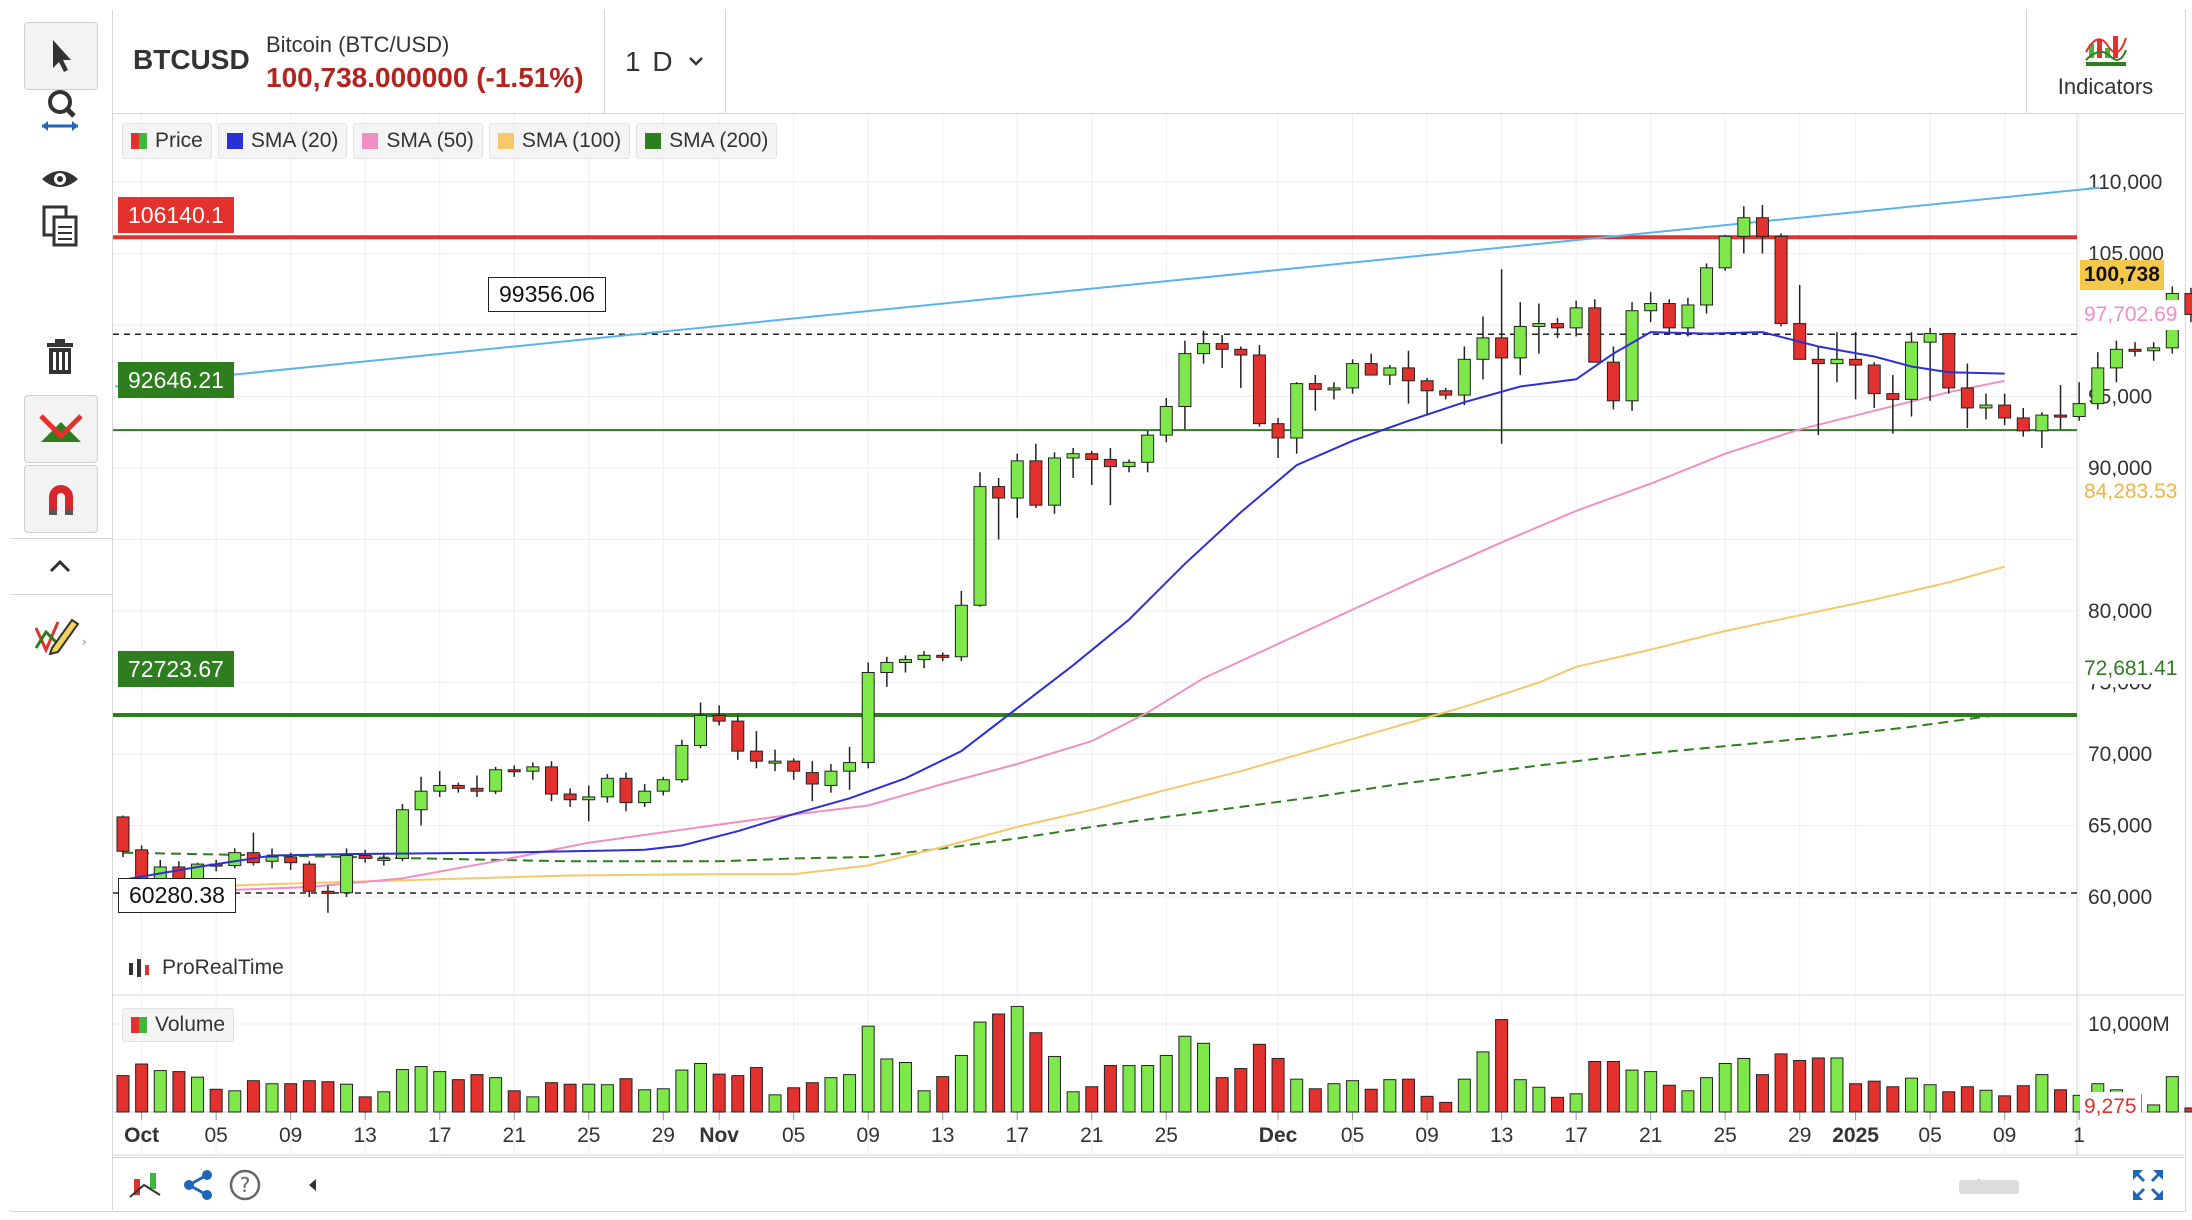  I want to click on left-toolbar: ›, so click(61, 610).